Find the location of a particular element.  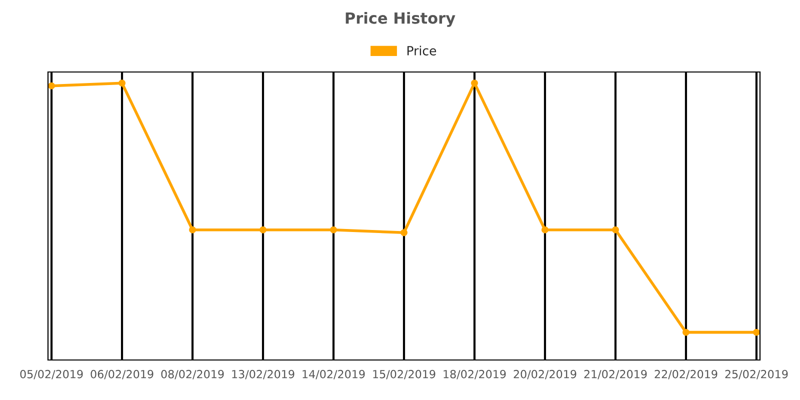

x-tick-label: 06/02/2019 is located at coordinates (122, 375).